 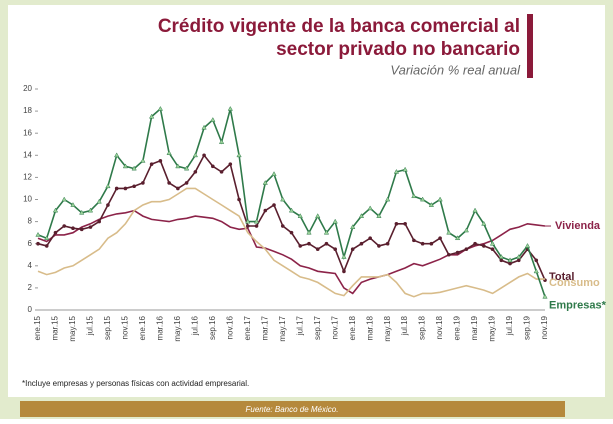 What do you see at coordinates (282, 328) in the screenshot?
I see `x-tick-label: may.17` at bounding box center [282, 328].